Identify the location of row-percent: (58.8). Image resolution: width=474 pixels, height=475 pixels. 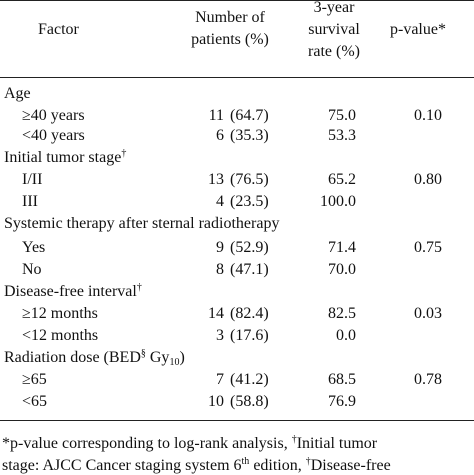
(249, 401).